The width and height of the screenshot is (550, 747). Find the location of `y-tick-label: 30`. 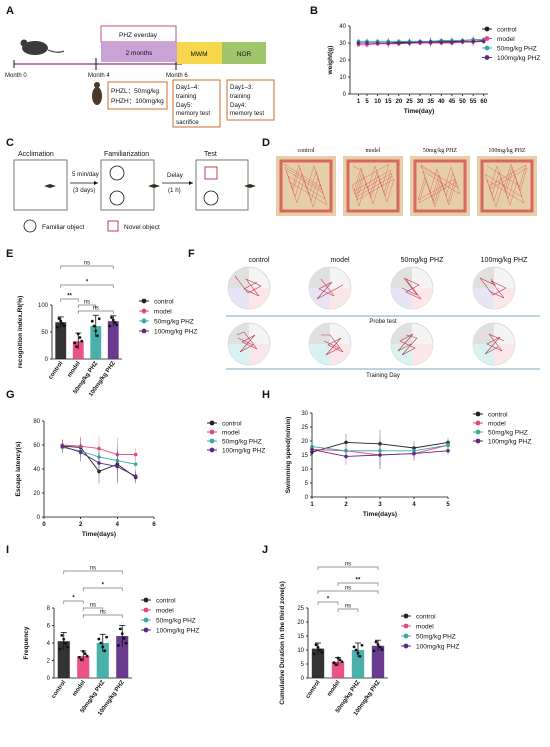

y-tick-label: 30 is located at coordinates (304, 414).